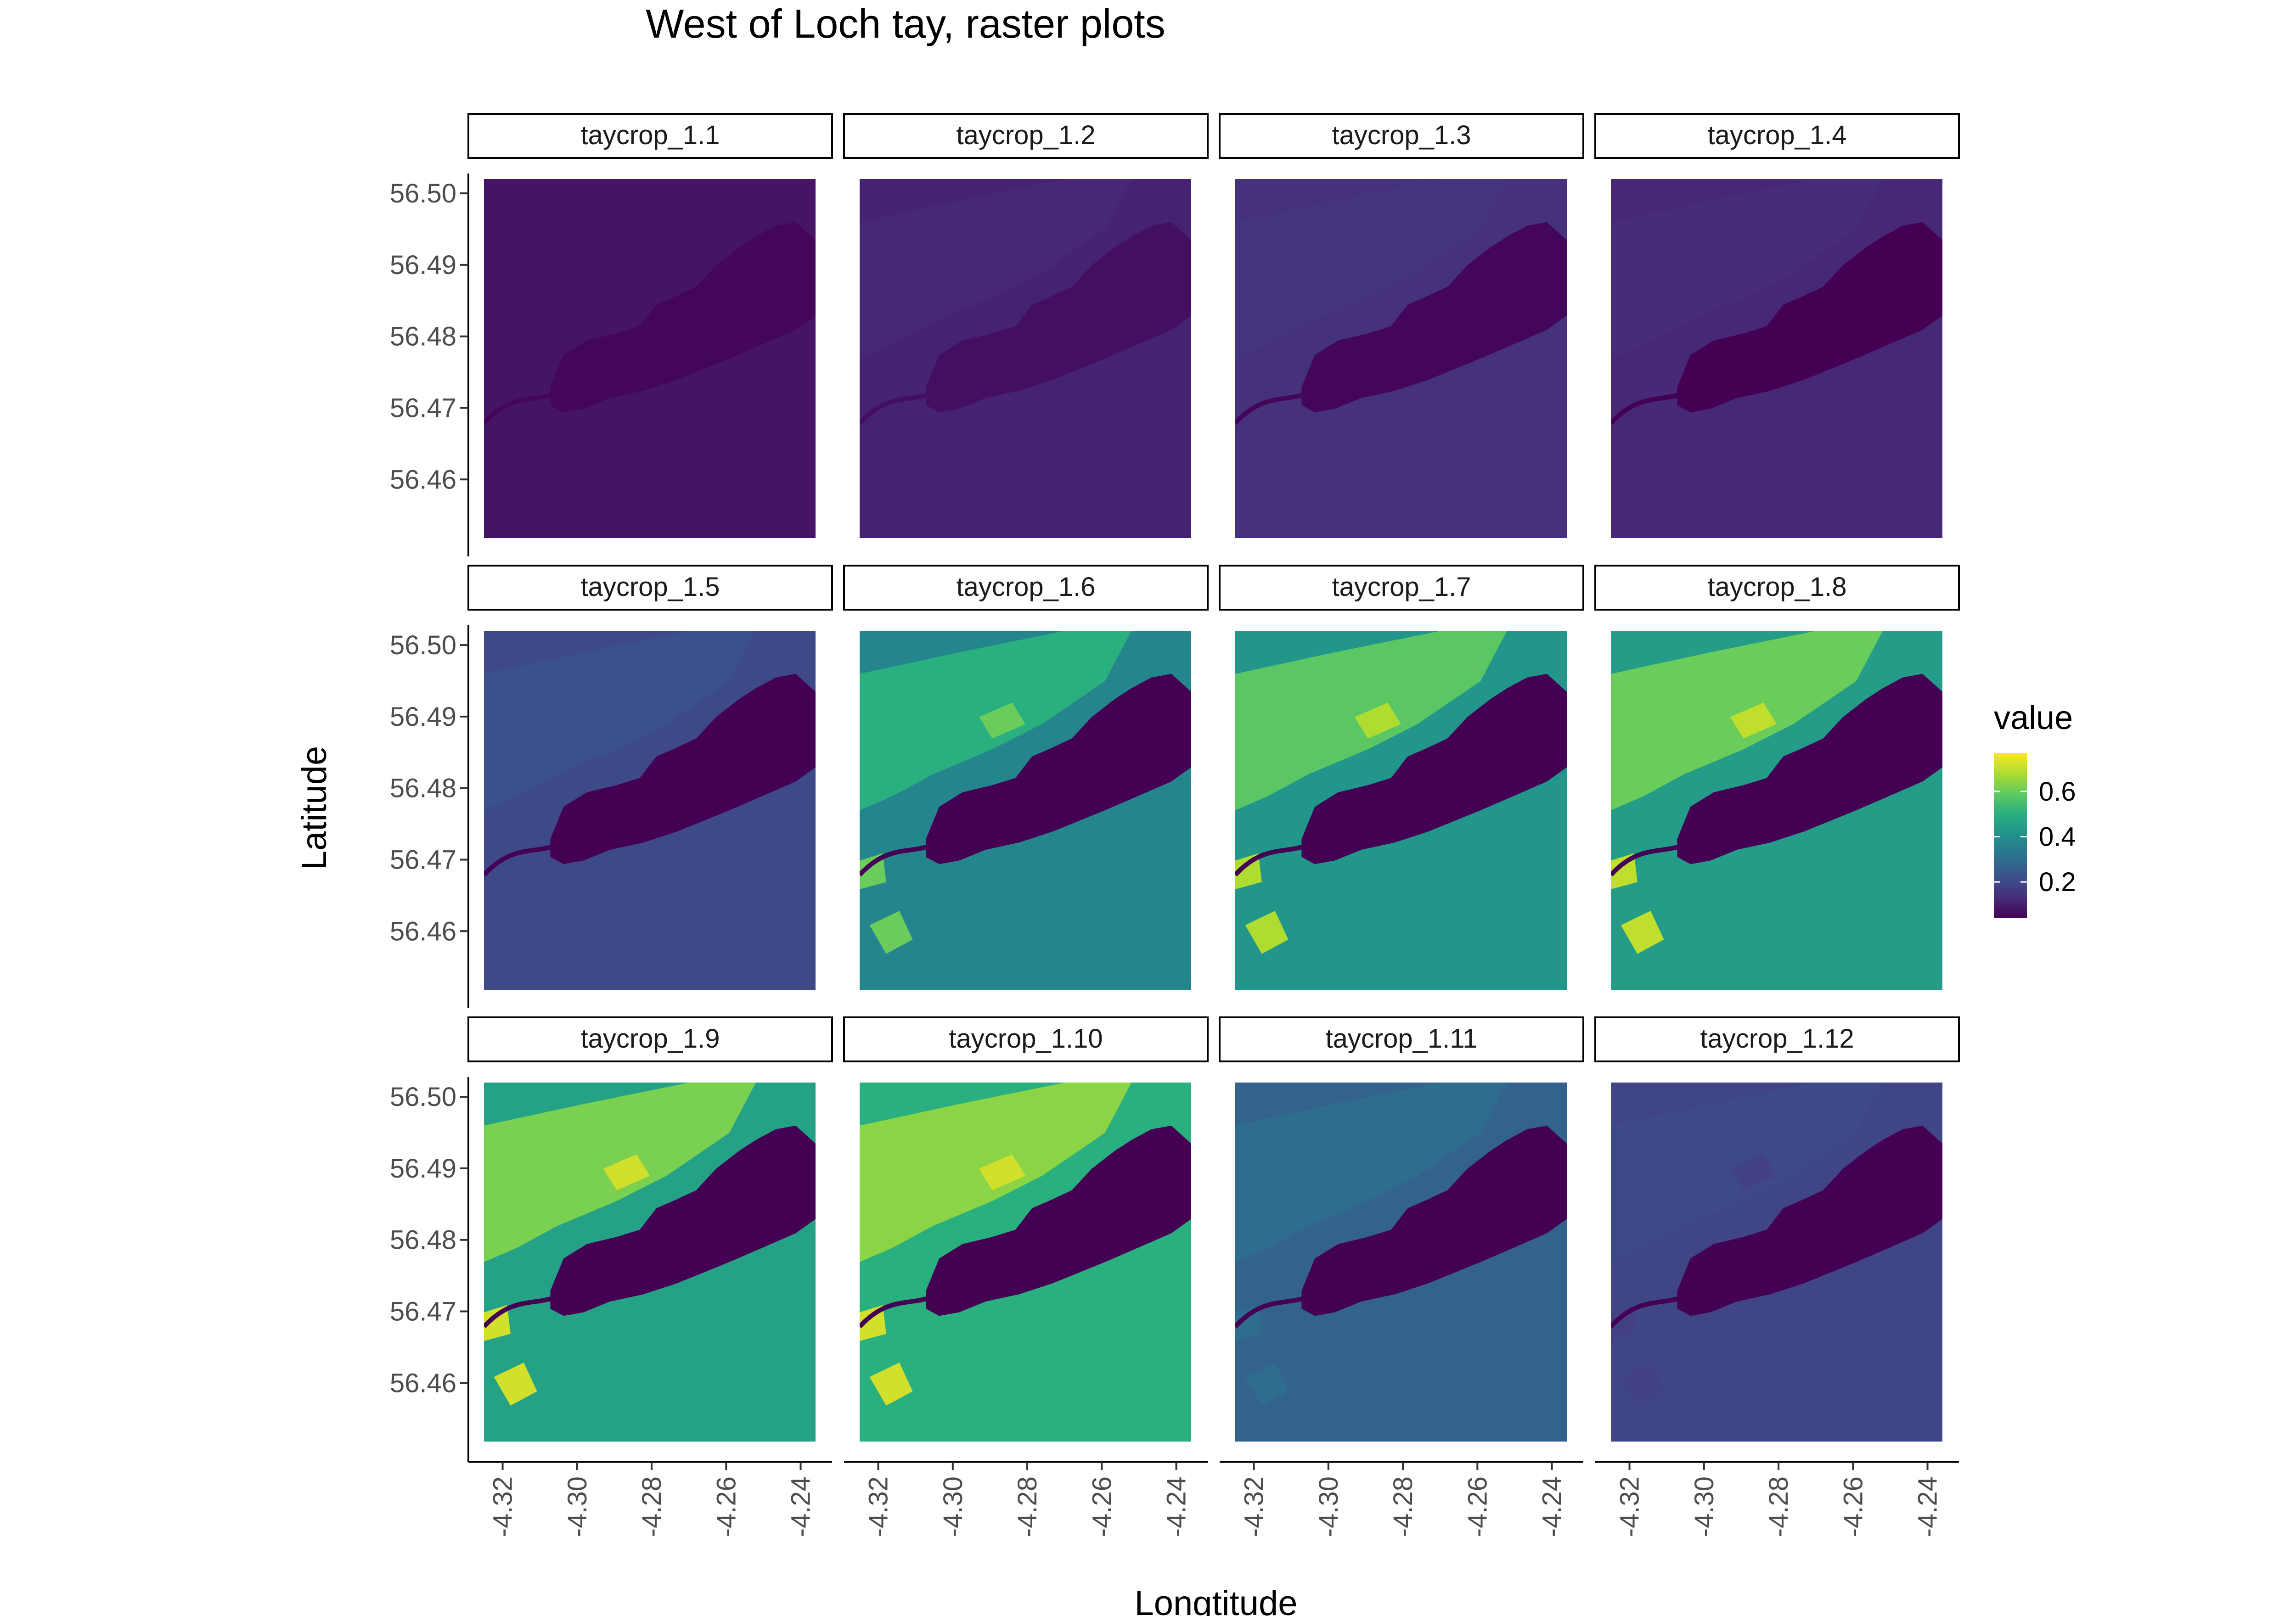  What do you see at coordinates (2057, 837) in the screenshot?
I see `legend-tick-label: 0.4` at bounding box center [2057, 837].